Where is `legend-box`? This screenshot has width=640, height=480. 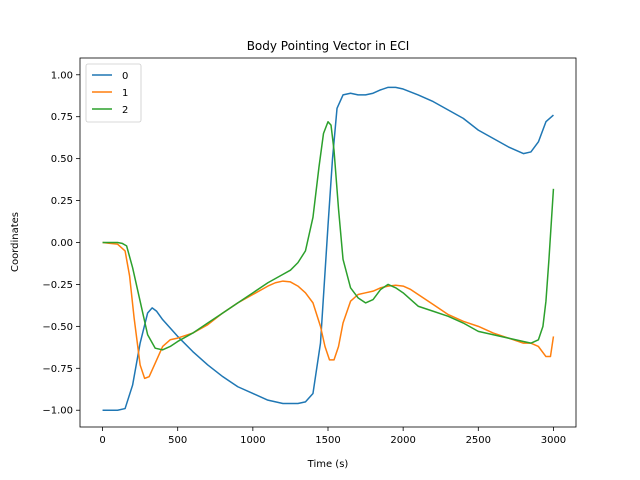
legend-box is located at coordinates (113, 93).